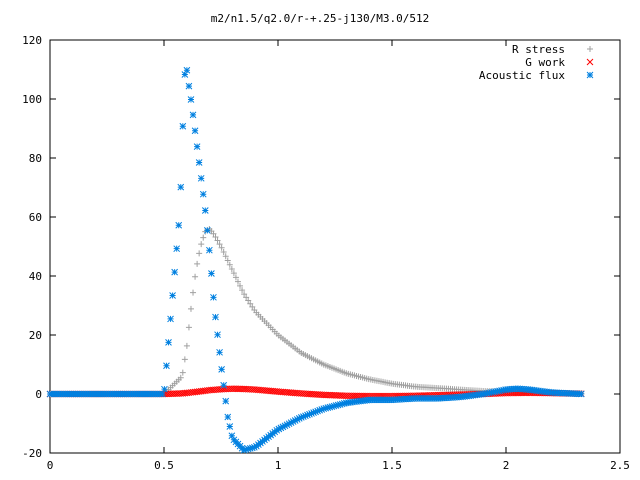 This screenshot has width=640, height=480. Describe the element at coordinates (278, 465) in the screenshot. I see `x-tick-label: 1` at that location.